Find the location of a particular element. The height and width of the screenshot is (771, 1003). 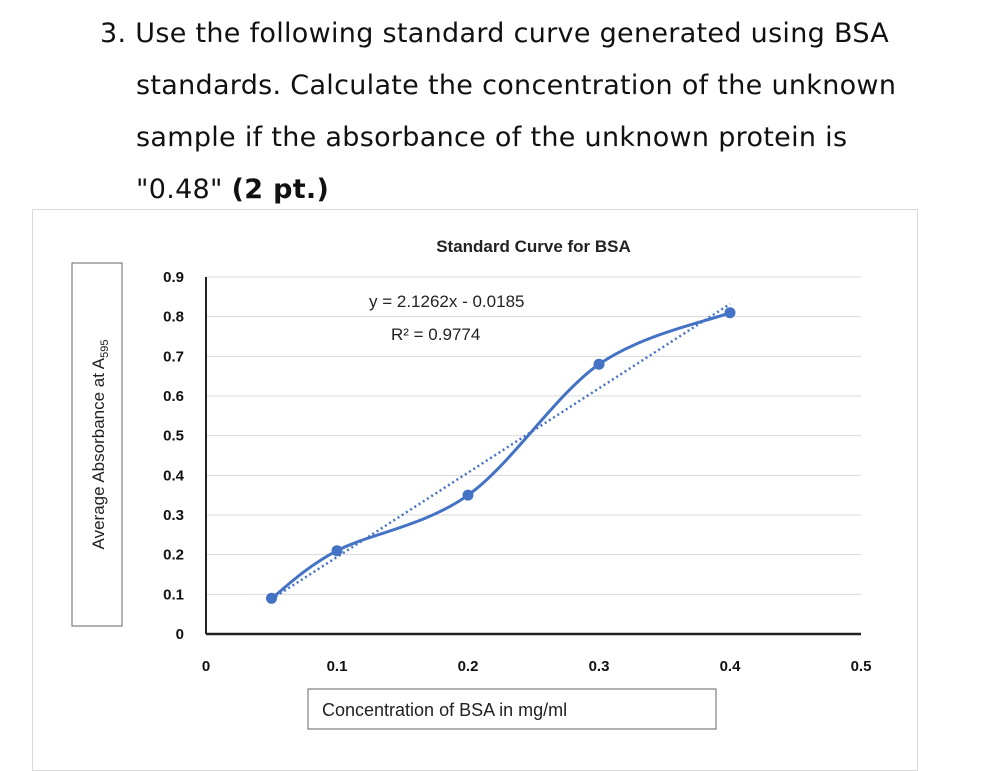

trendline-equation: y = 2.1262x - 0.0185 is located at coordinates (446, 301).